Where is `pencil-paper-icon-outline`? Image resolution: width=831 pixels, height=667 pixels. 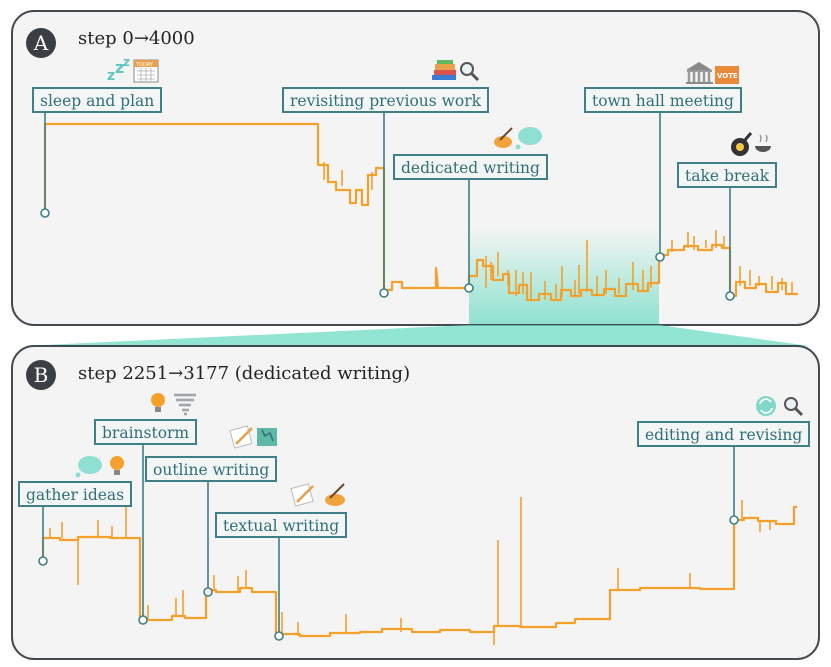 pencil-paper-icon-outline is located at coordinates (241, 437).